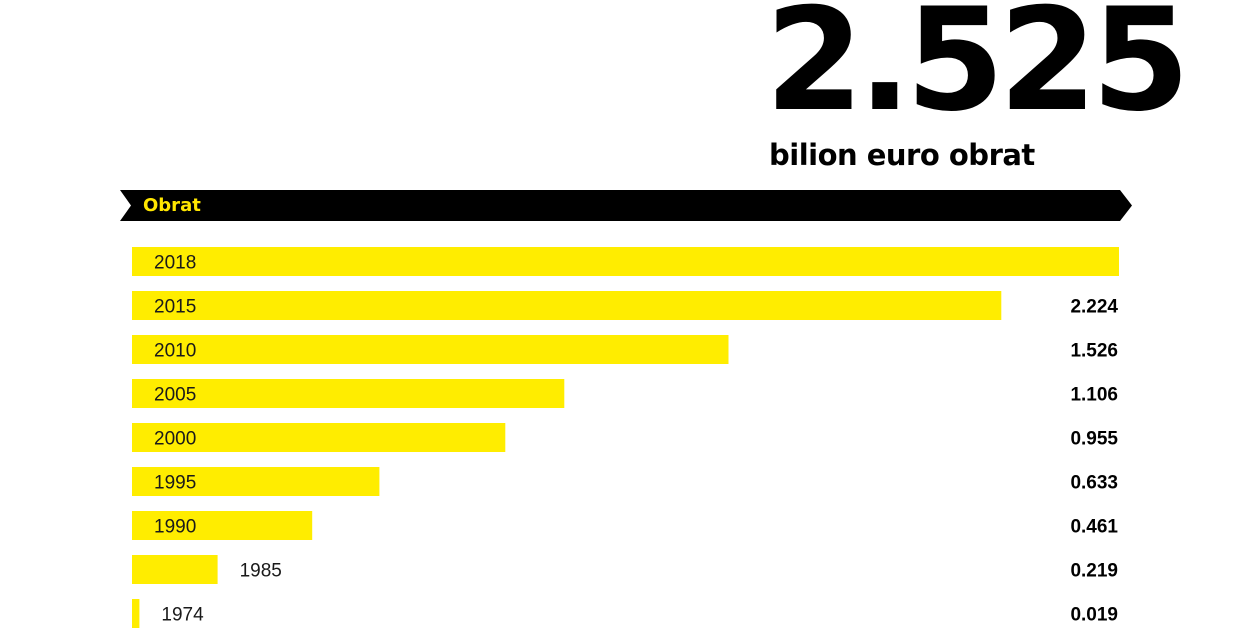 The image size is (1260, 632). Describe the element at coordinates (175, 263) in the screenshot. I see `year-label-2018: 2018` at that location.